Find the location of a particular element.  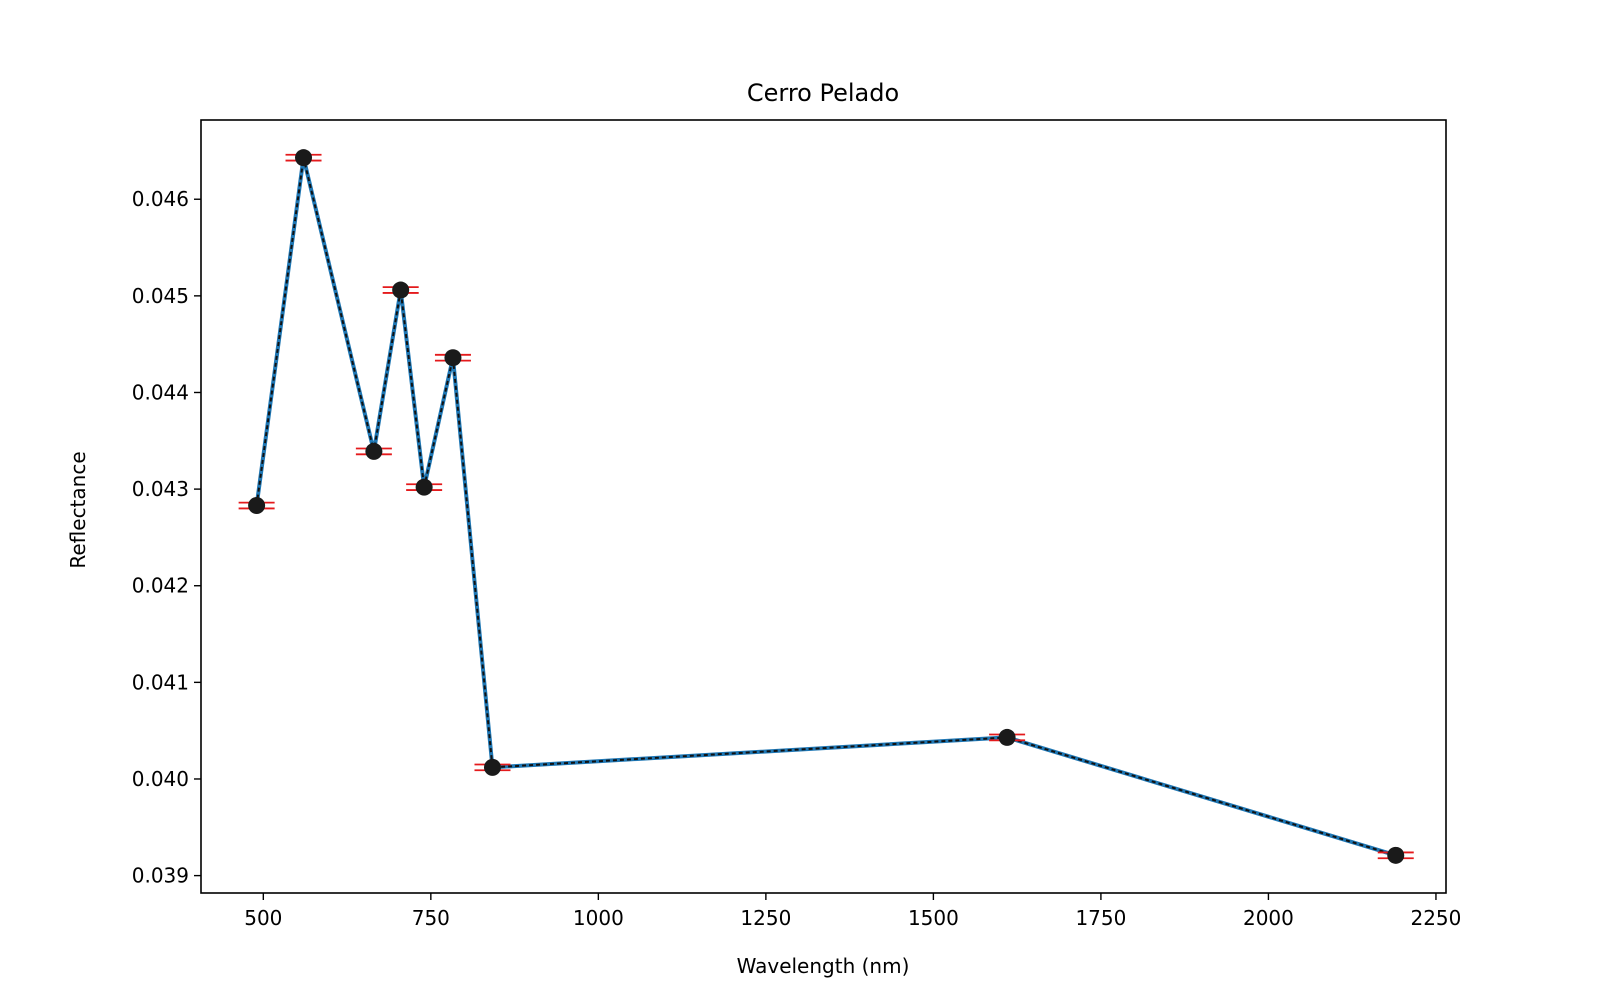

x-tick-label: 1000 is located at coordinates (598, 918).